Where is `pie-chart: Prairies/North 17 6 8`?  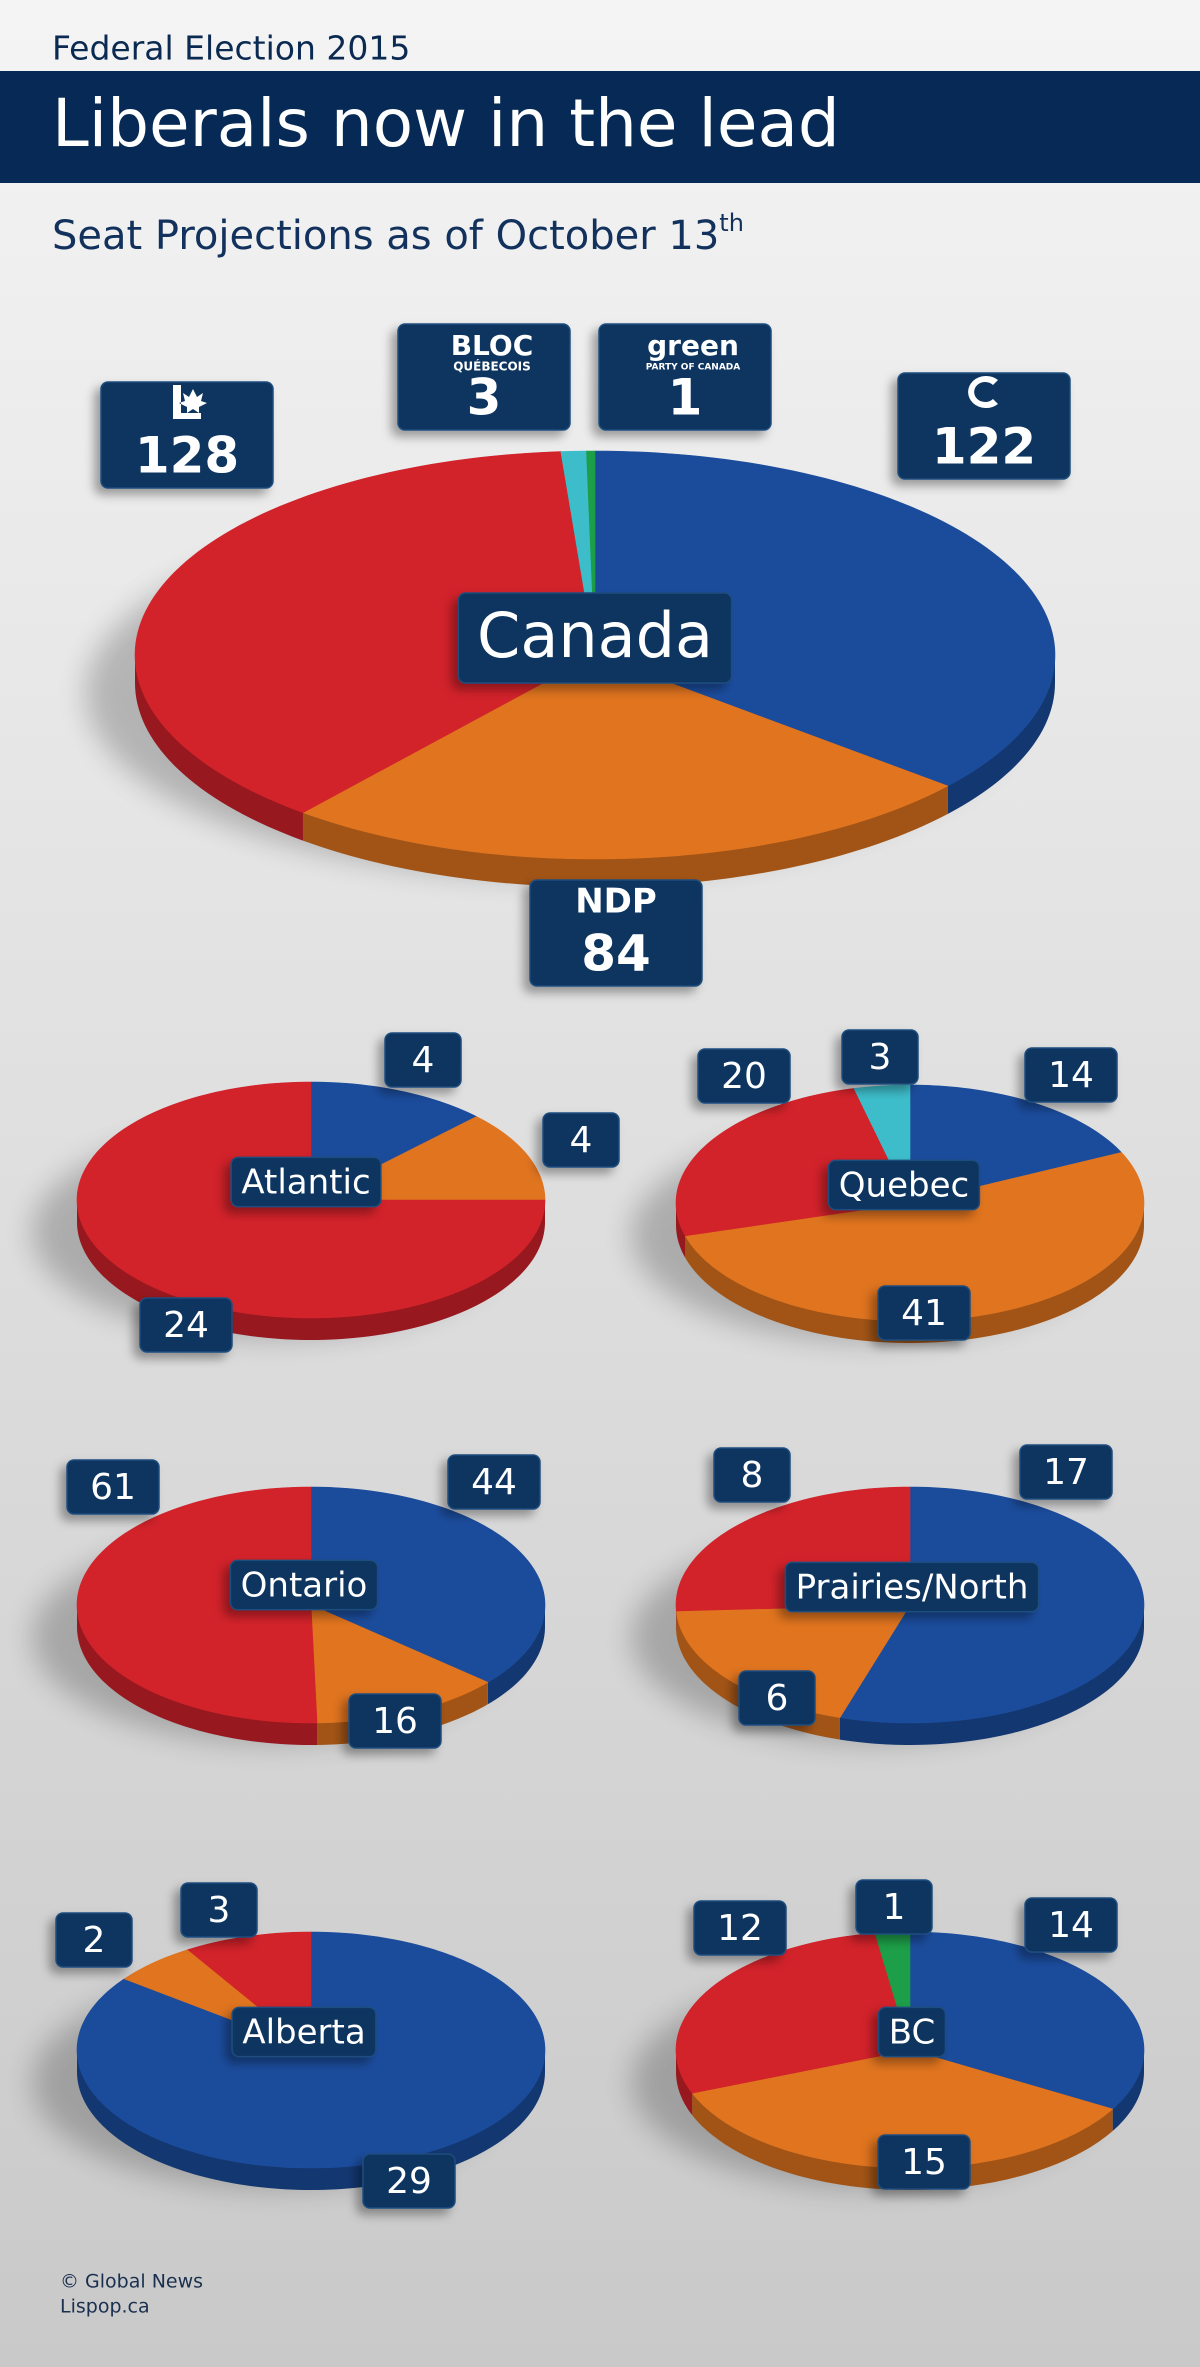 pie-chart: Prairies/North 17 6 8 is located at coordinates (888, 1594).